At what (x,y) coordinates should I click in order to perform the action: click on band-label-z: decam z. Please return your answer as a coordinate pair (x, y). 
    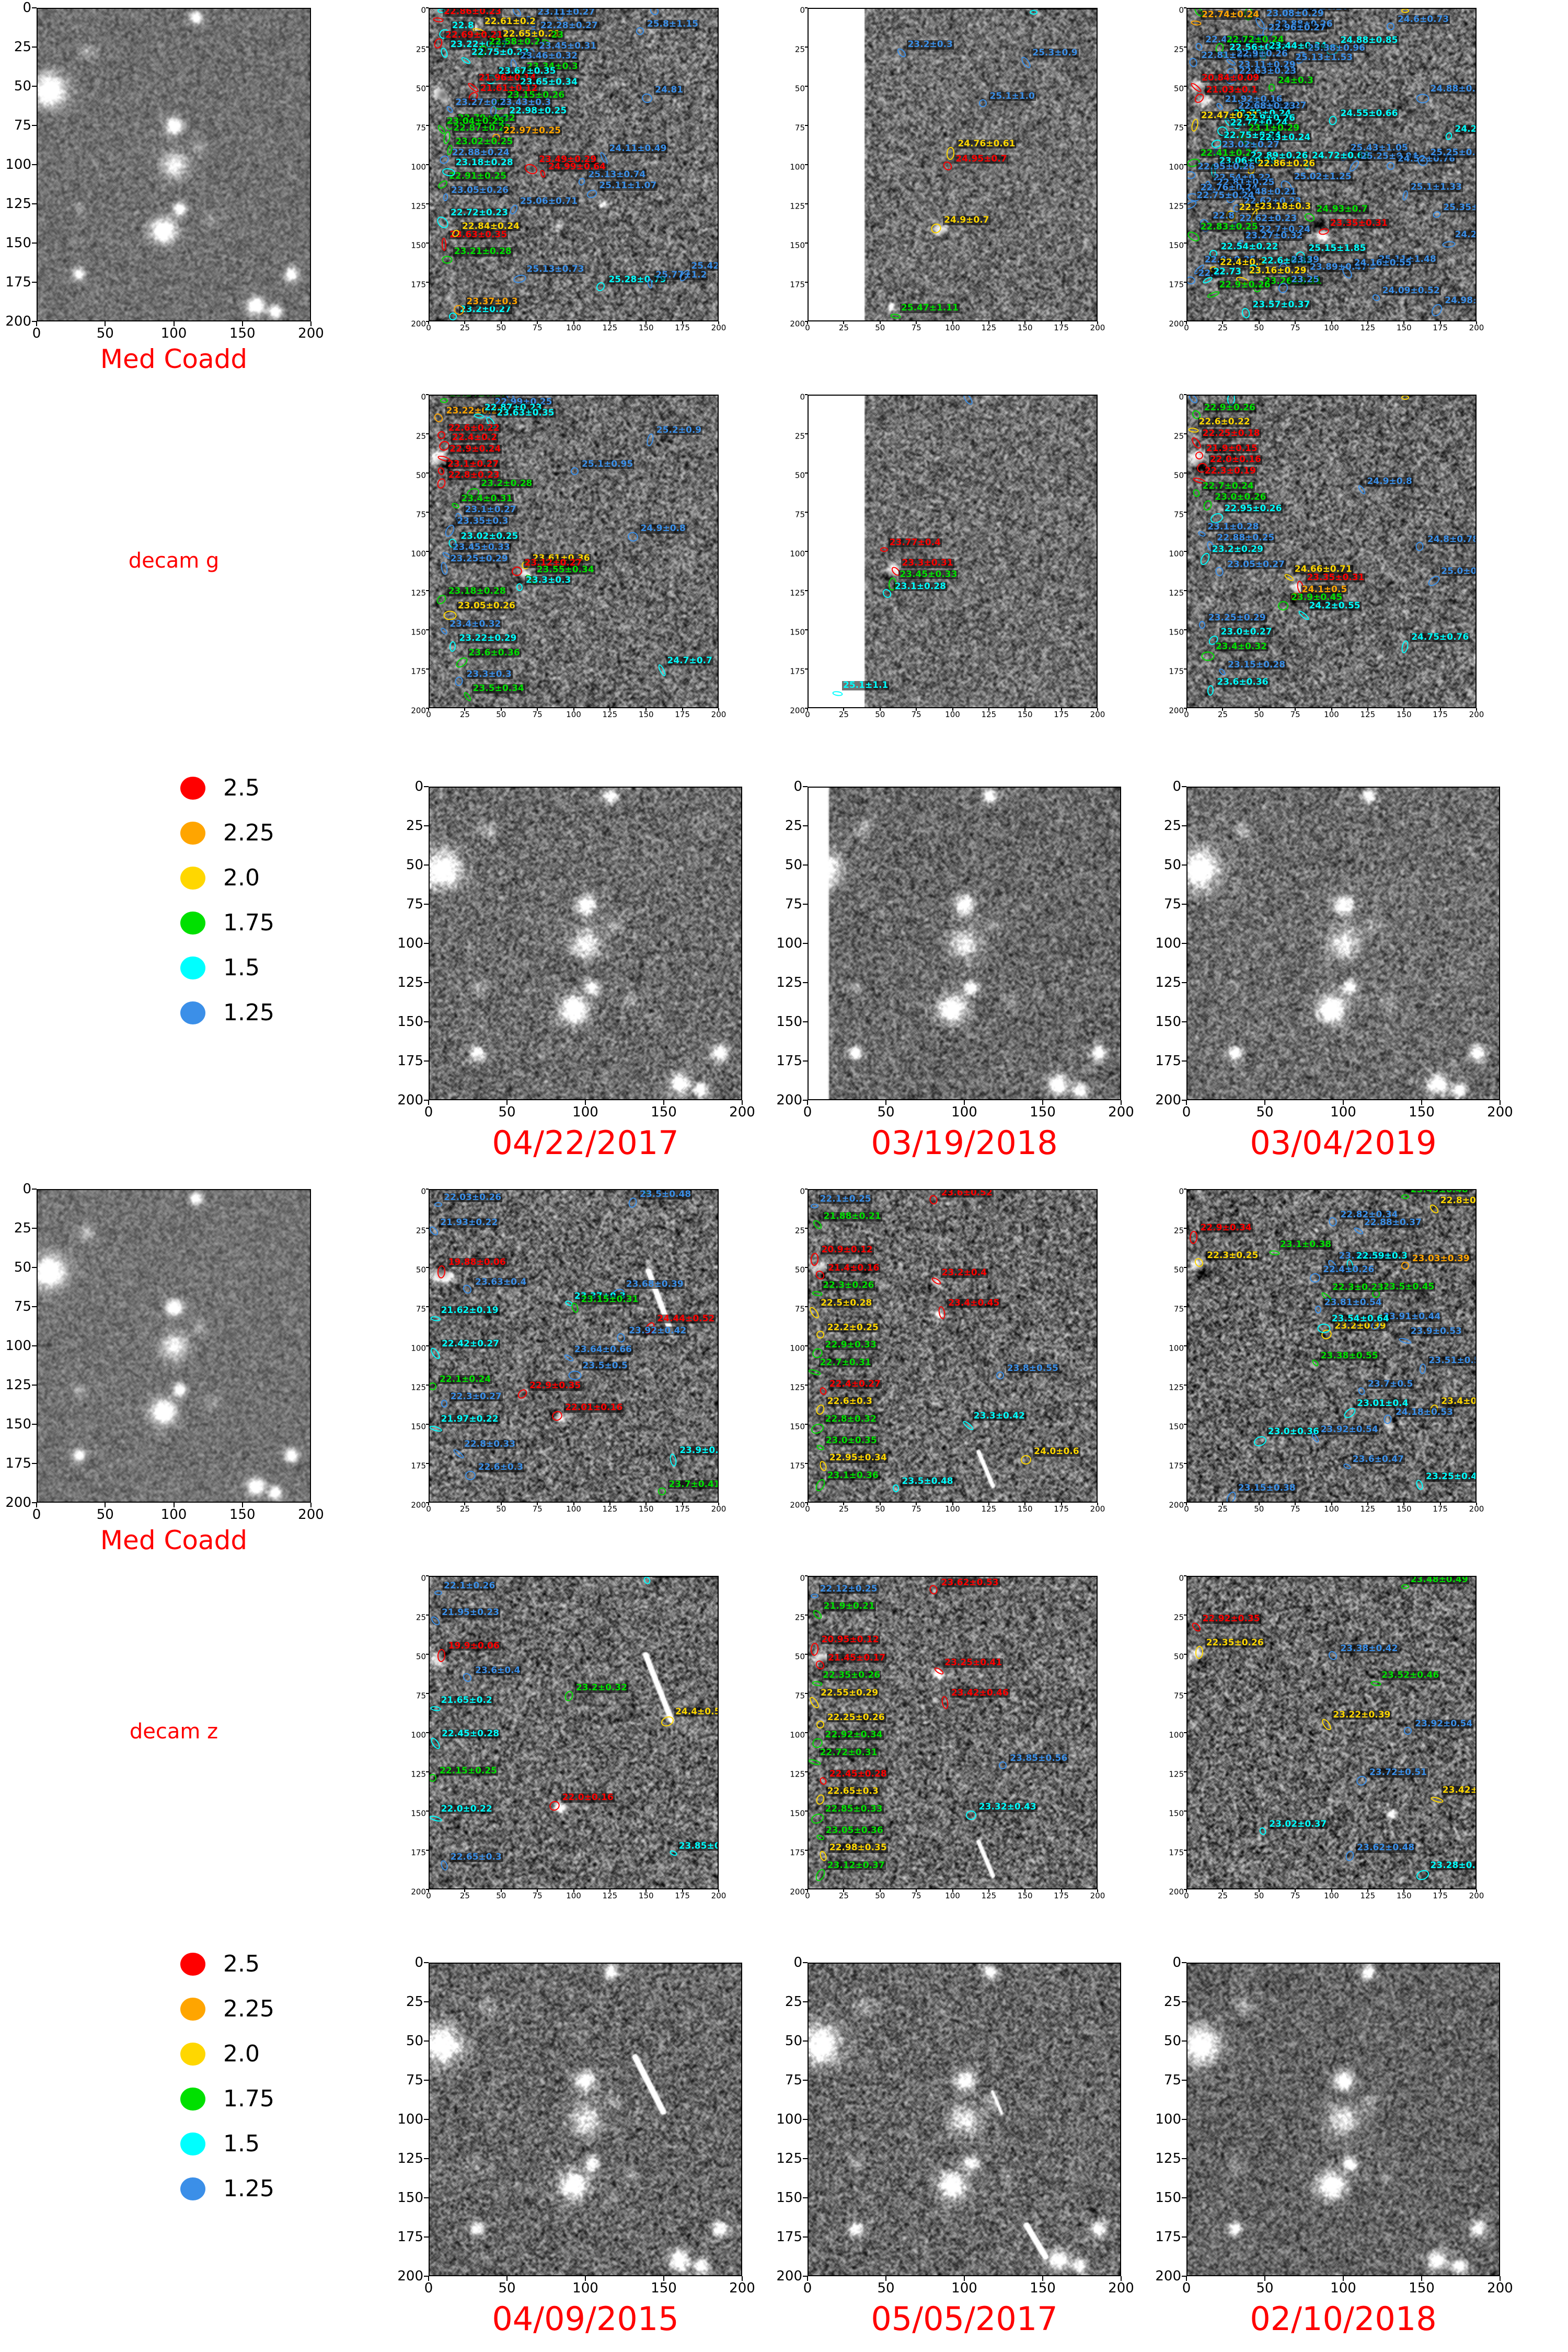
    Looking at the image, I should click on (173, 1732).